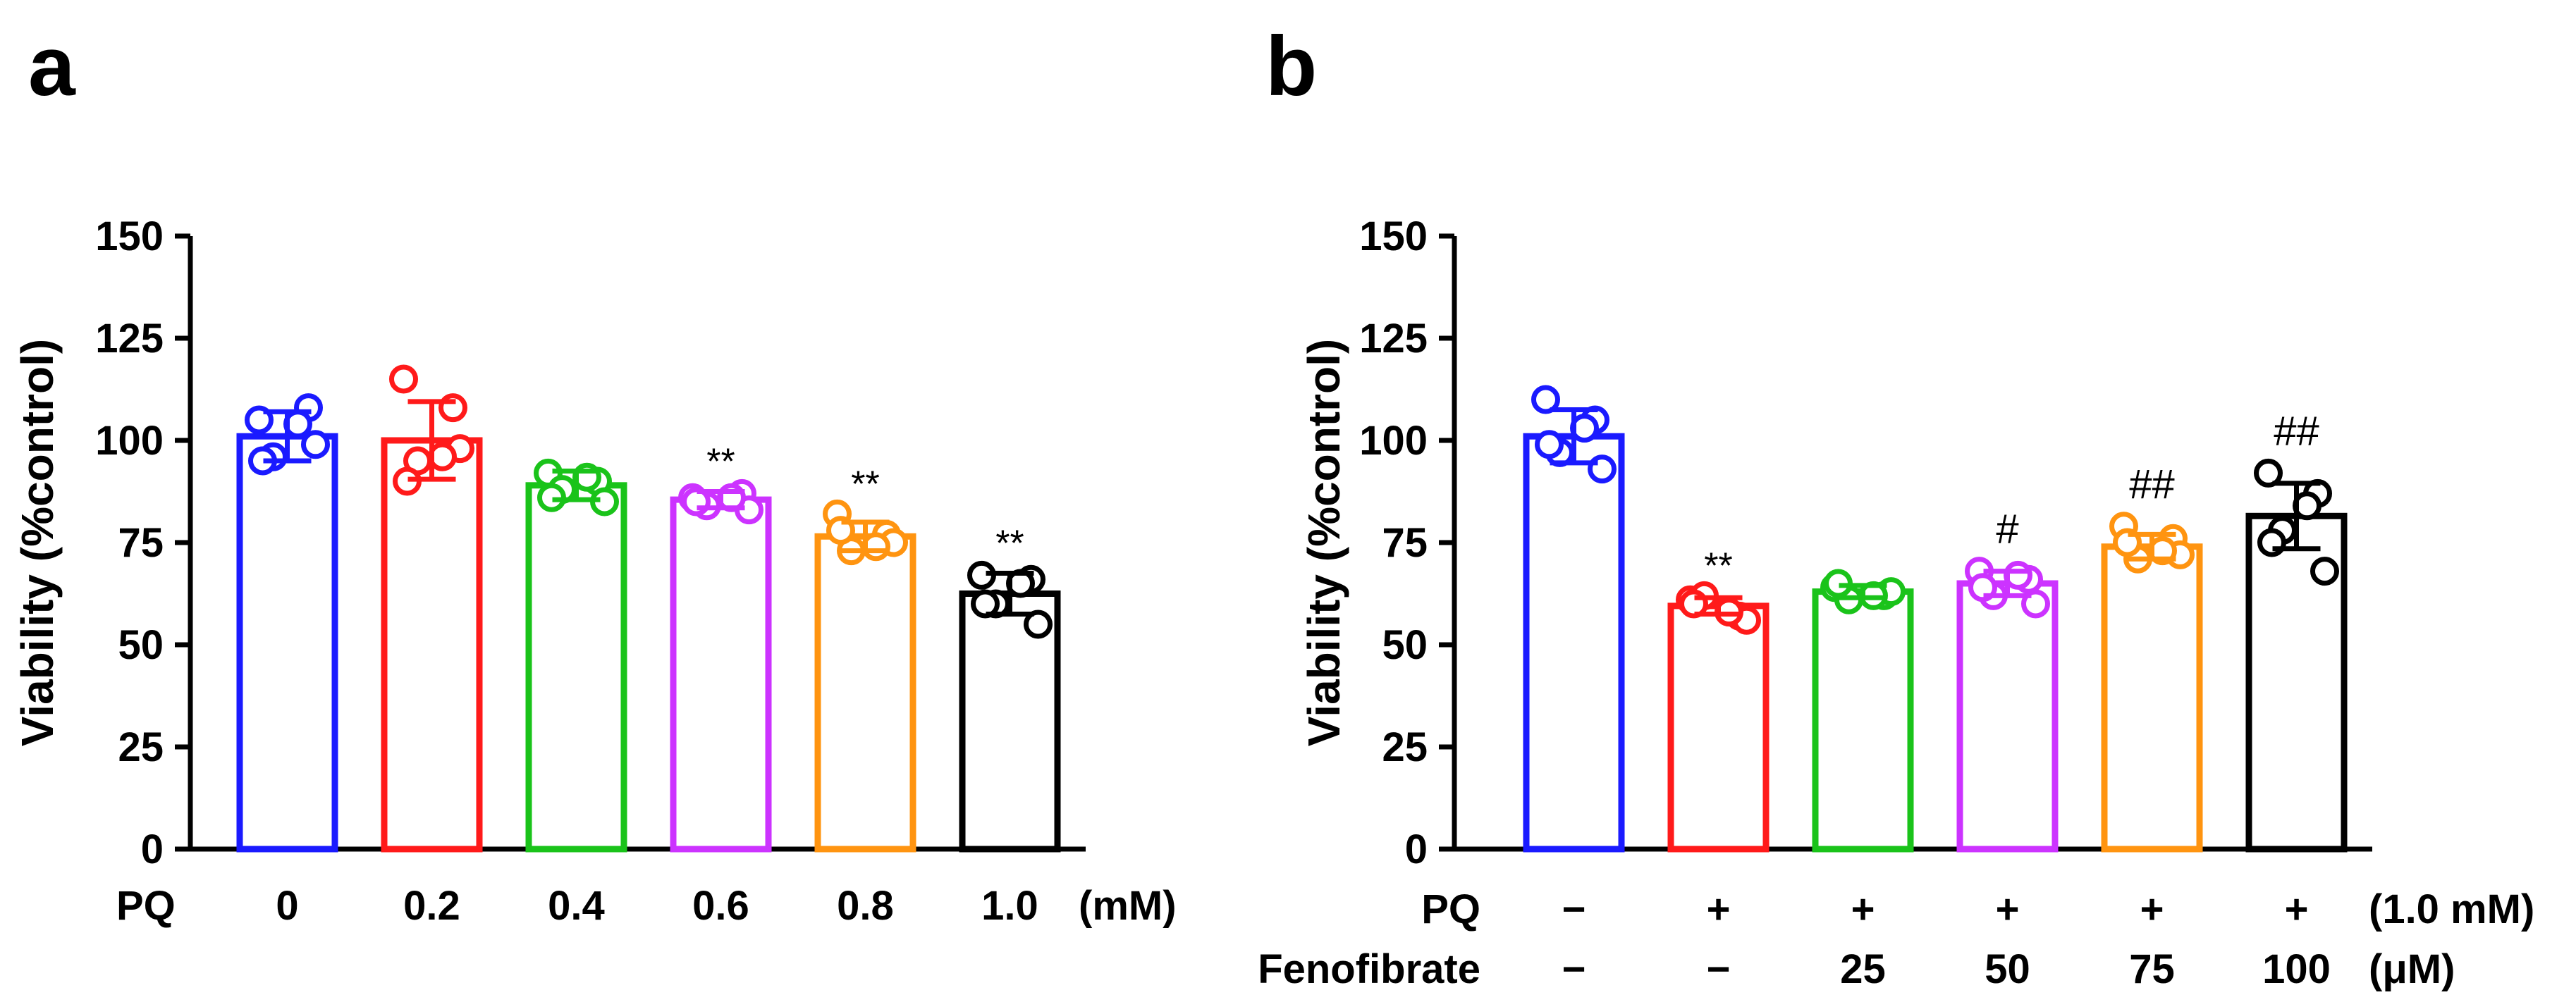  I want to click on bar-group-4: ##, so click(2152, 657).